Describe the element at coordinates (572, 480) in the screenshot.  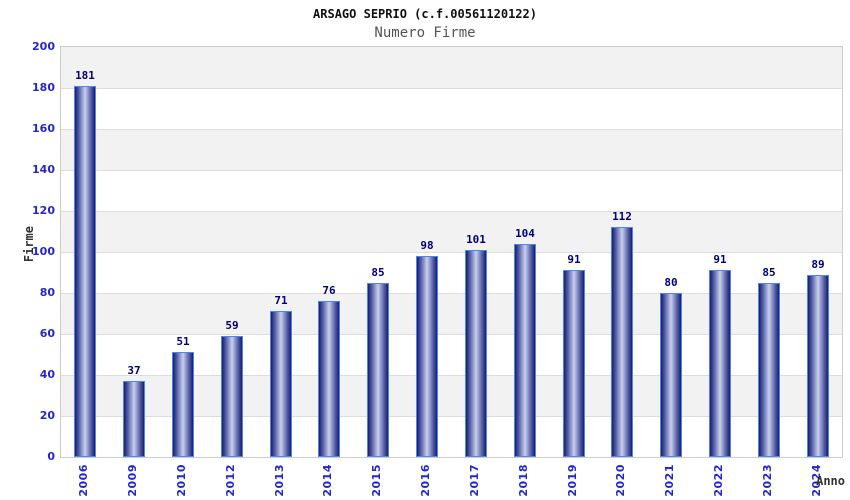
I see `x-tick-label: 2019` at that location.